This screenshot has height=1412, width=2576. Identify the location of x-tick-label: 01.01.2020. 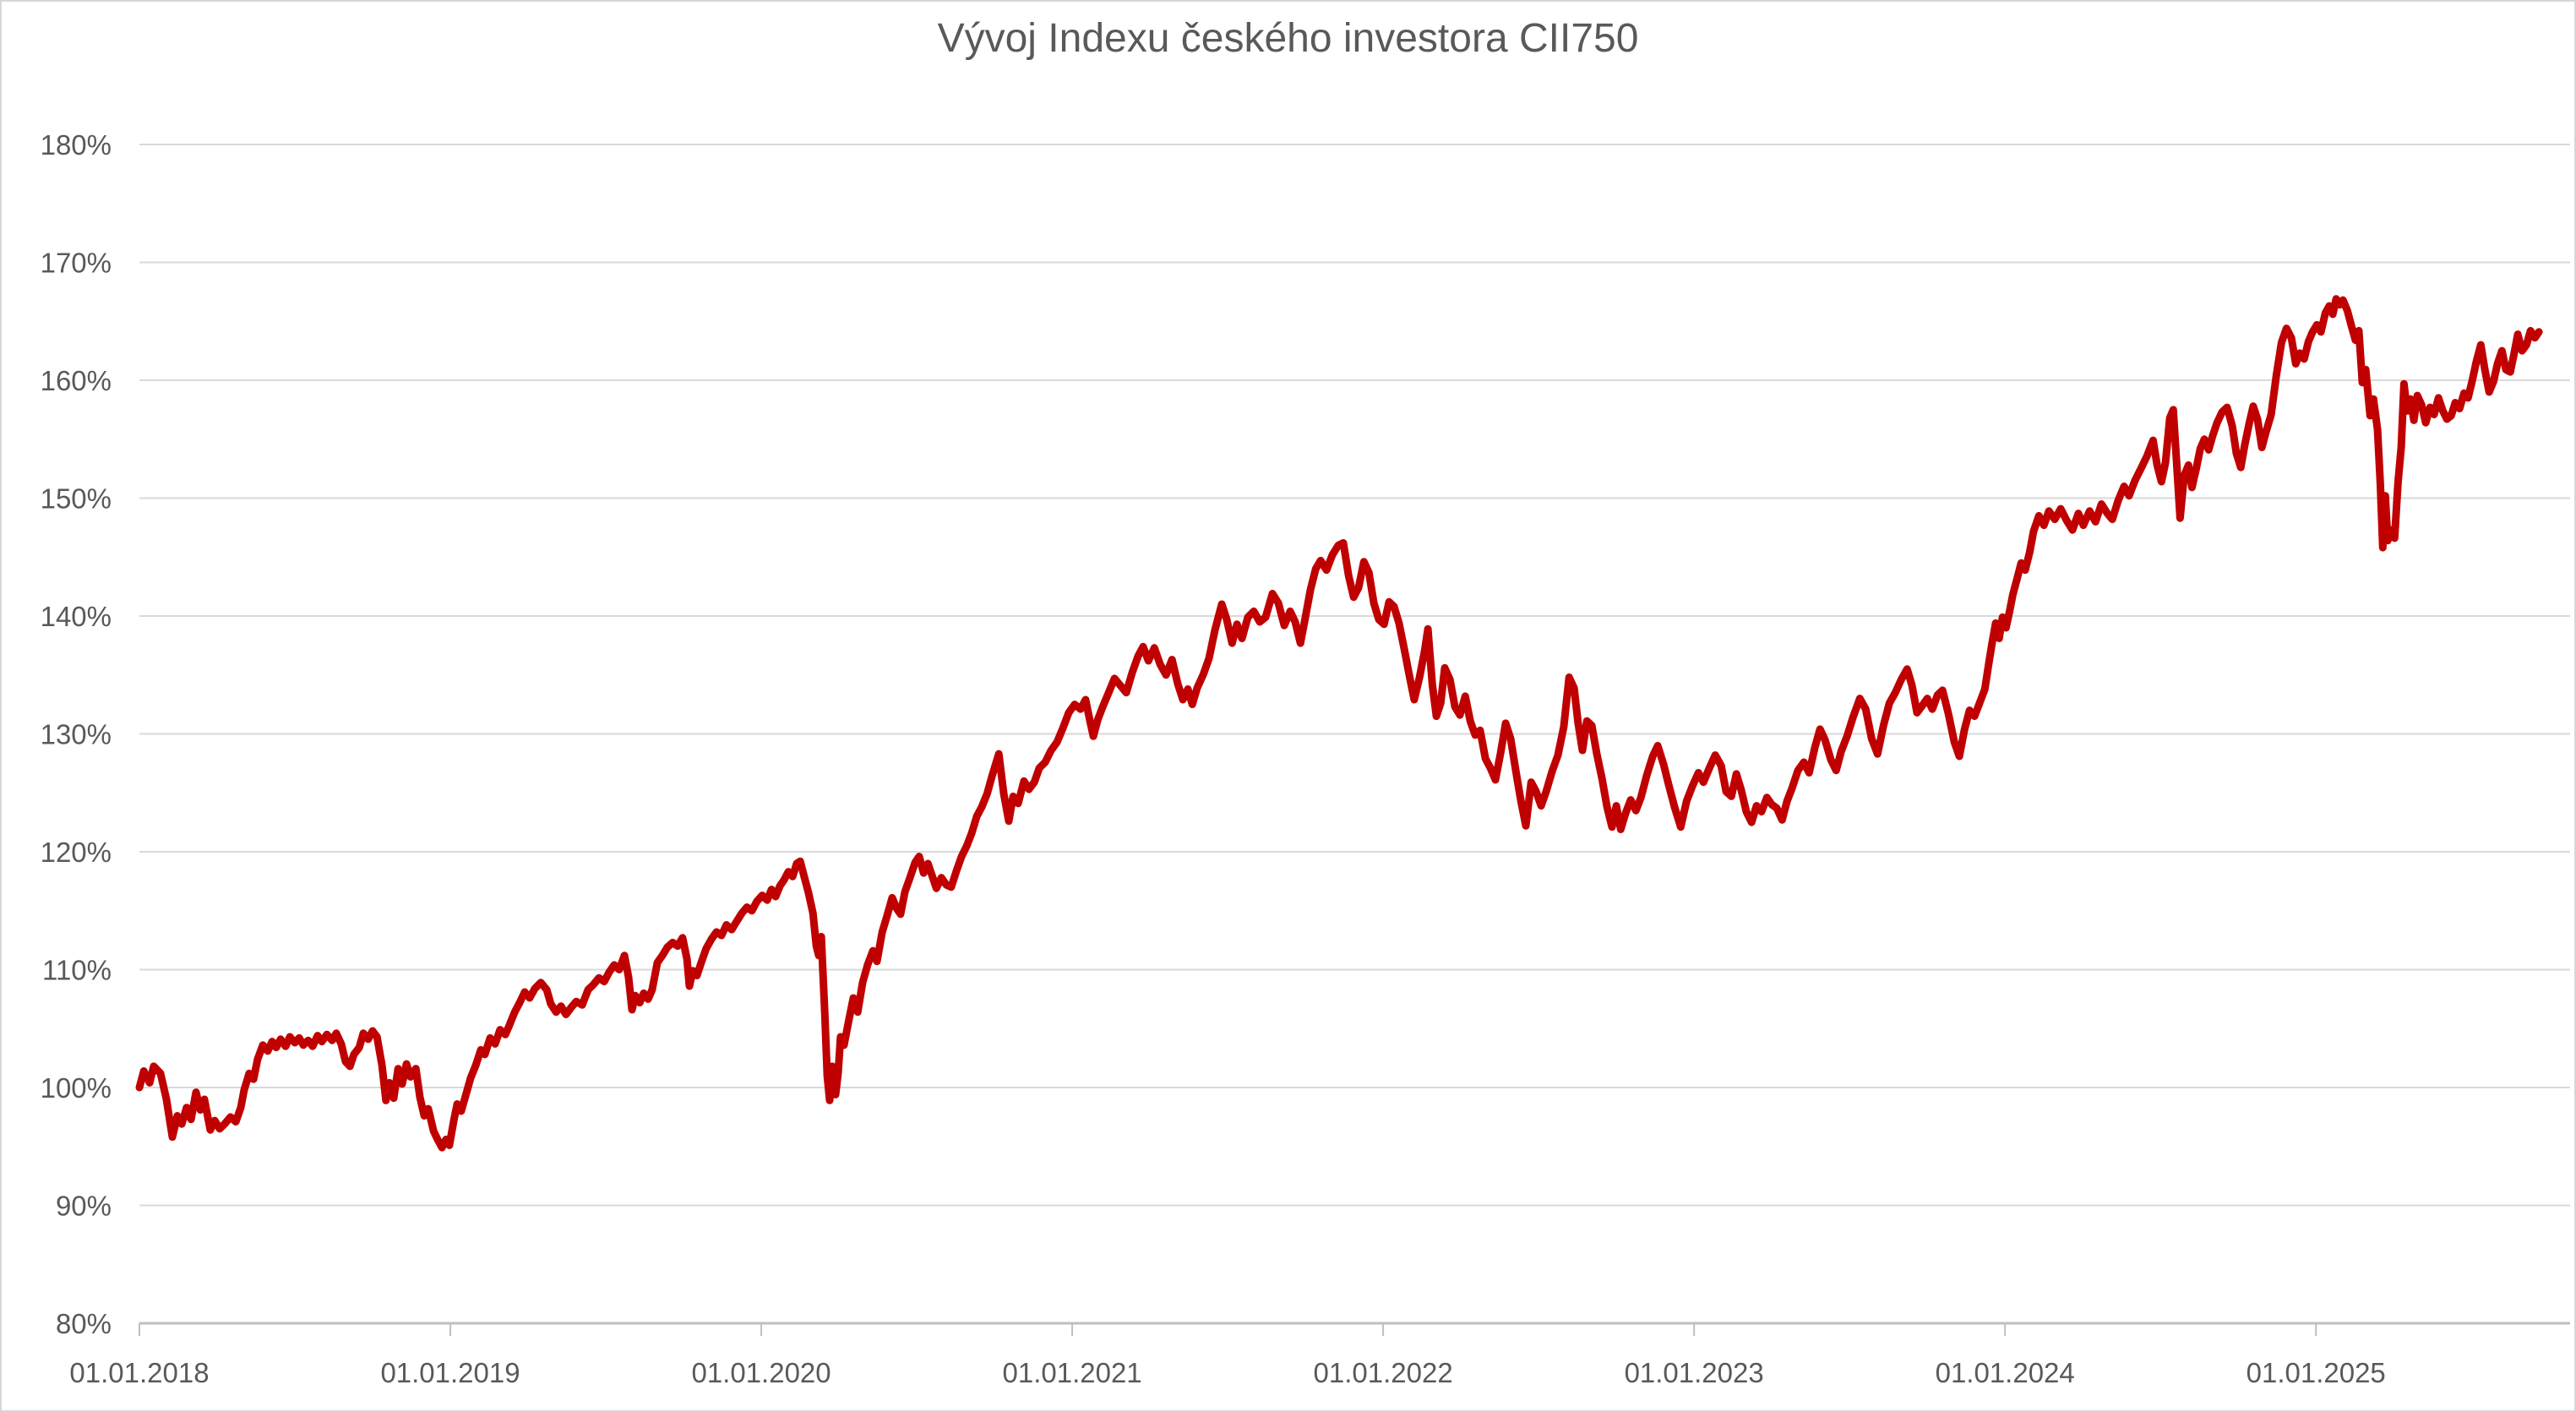
(761, 1372).